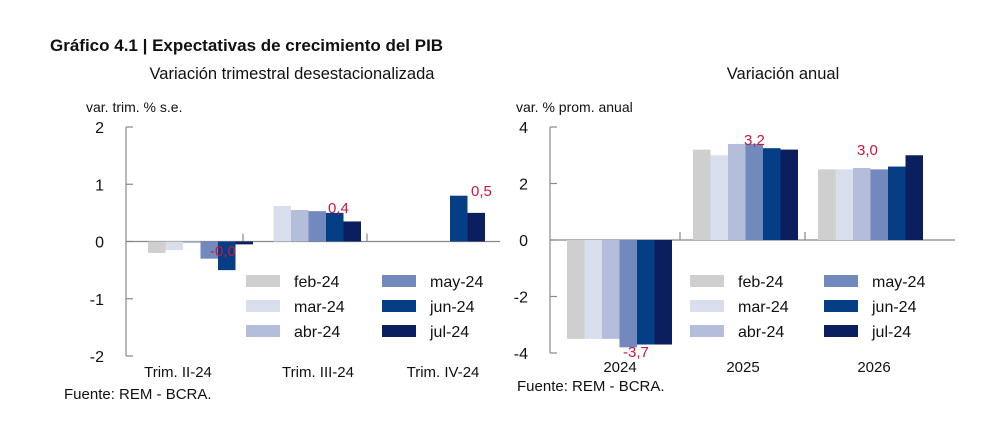 The image size is (992, 441). What do you see at coordinates (523, 185) in the screenshot?
I see `chart2-y-tick-label: 2` at bounding box center [523, 185].